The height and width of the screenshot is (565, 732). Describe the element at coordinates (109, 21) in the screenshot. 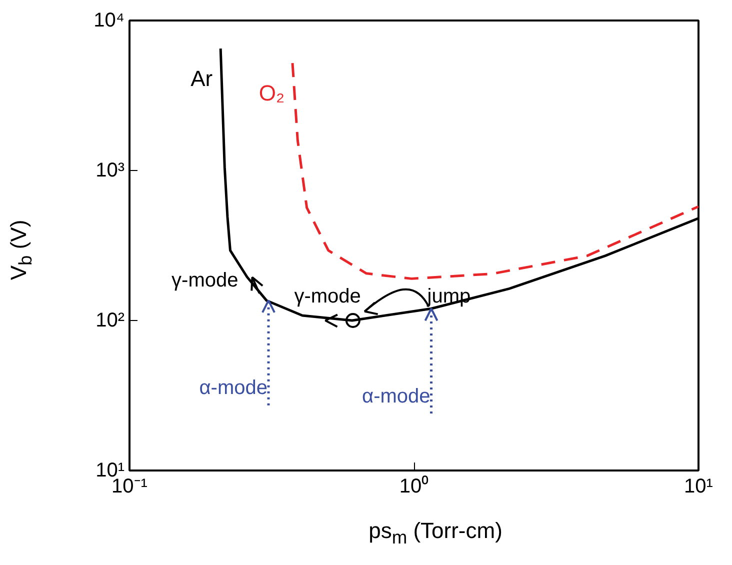

I see `y-tick-label: 10⁴` at that location.